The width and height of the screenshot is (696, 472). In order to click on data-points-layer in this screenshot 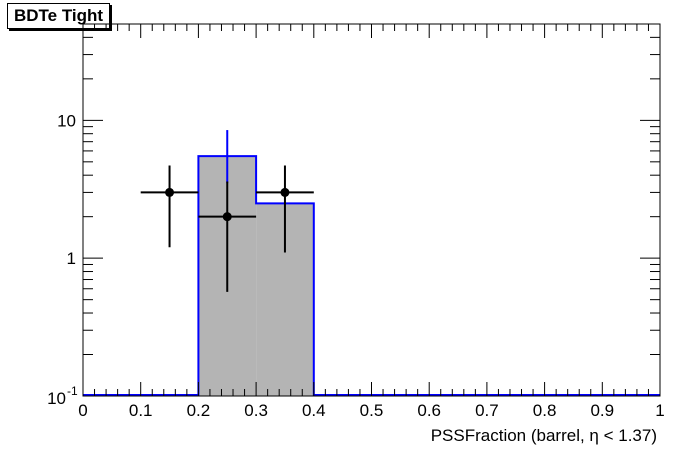, I will do `click(227, 228)`.